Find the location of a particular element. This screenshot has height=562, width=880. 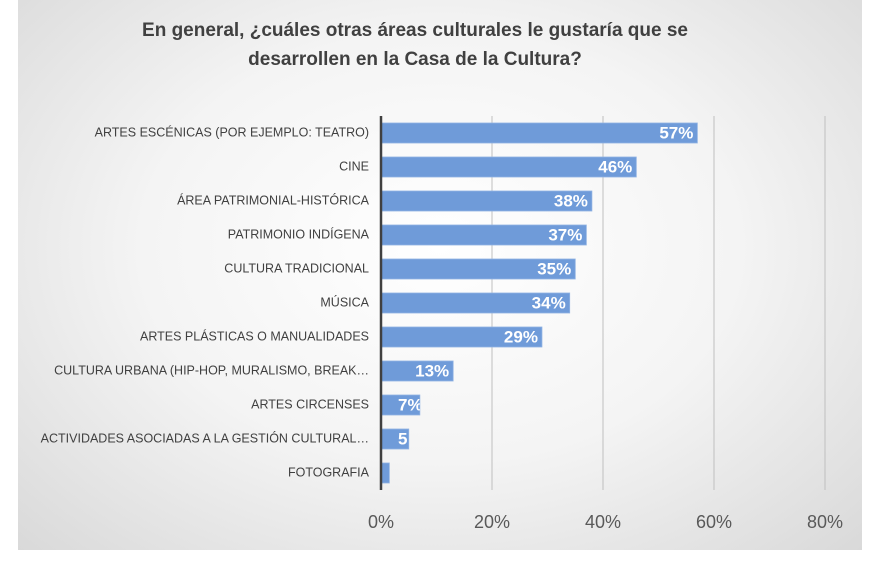

x-tick-label: 80% is located at coordinates (825, 522).